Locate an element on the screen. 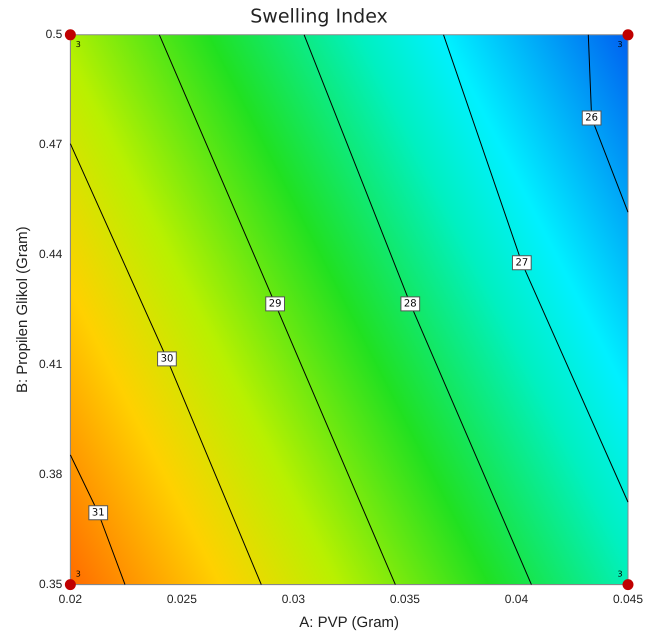 The height and width of the screenshot is (638, 650). x-axis-title: A: PVP (Gram) is located at coordinates (349, 623).